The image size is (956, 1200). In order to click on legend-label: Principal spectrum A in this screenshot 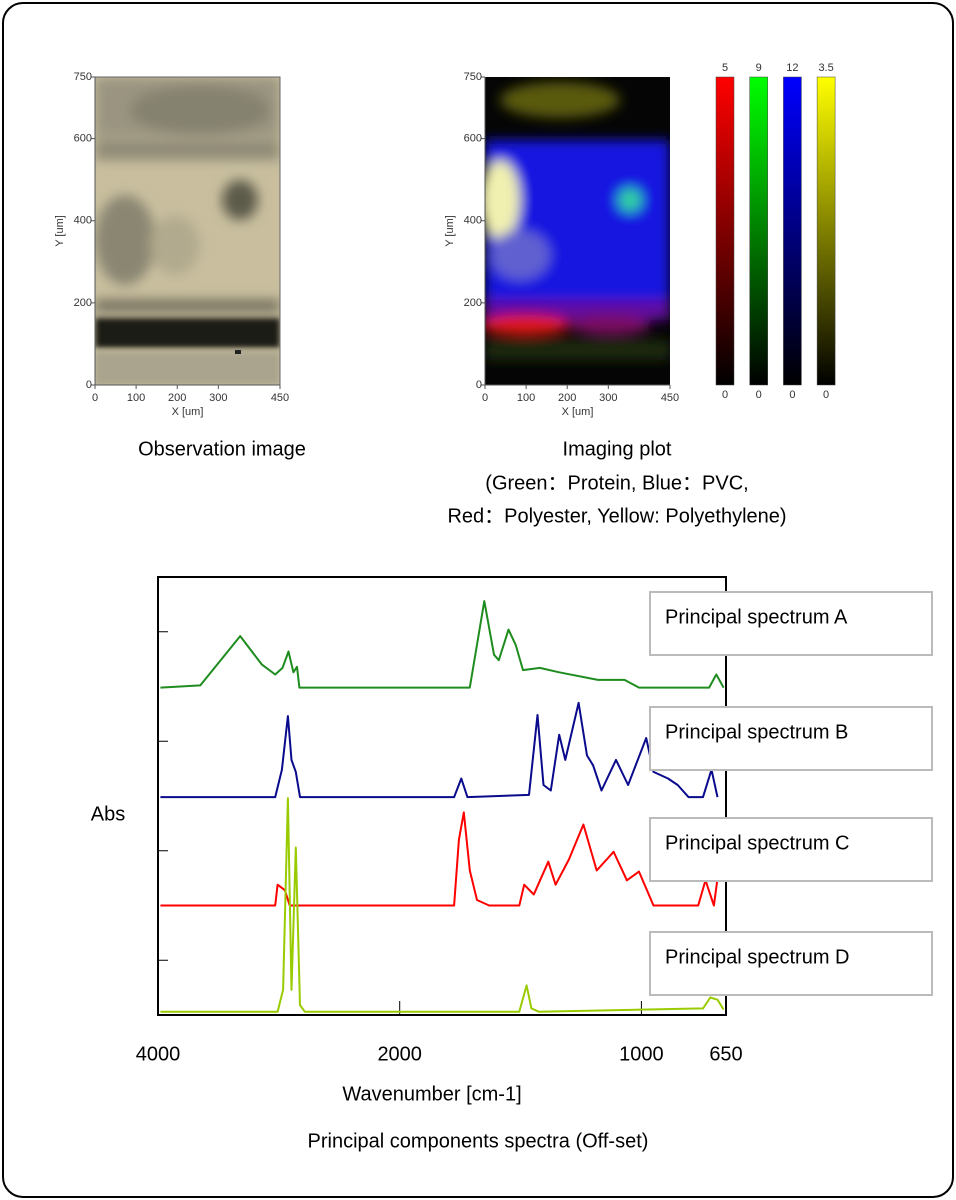, I will do `click(756, 617)`.